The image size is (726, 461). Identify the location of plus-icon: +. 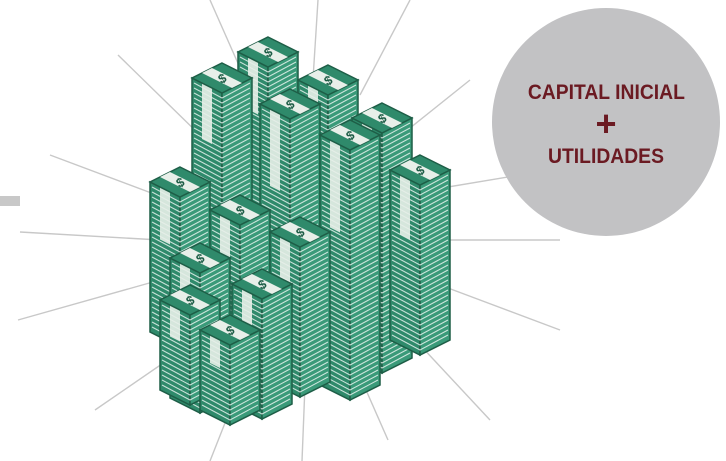
(606, 123).